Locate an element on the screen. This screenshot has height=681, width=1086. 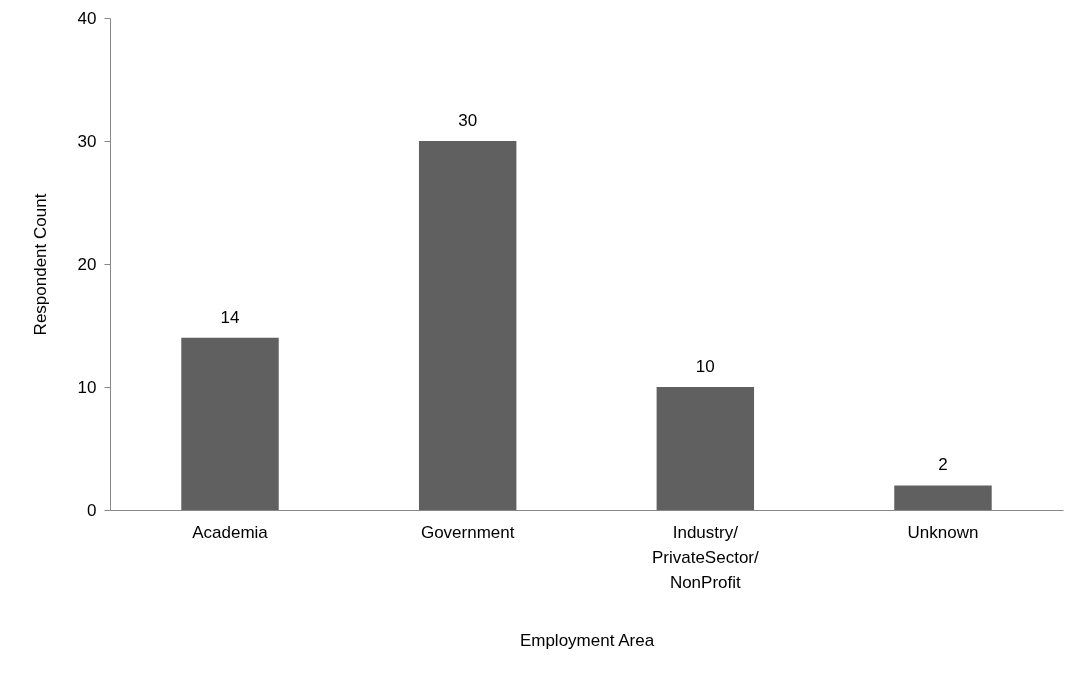
data-label: 30 is located at coordinates (468, 120).